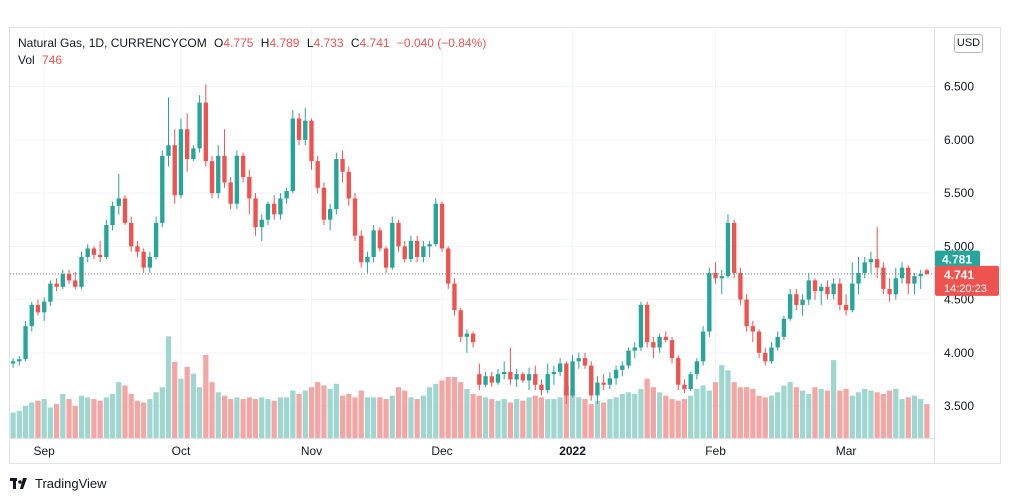  I want to click on brand: TradingView, so click(58, 483).